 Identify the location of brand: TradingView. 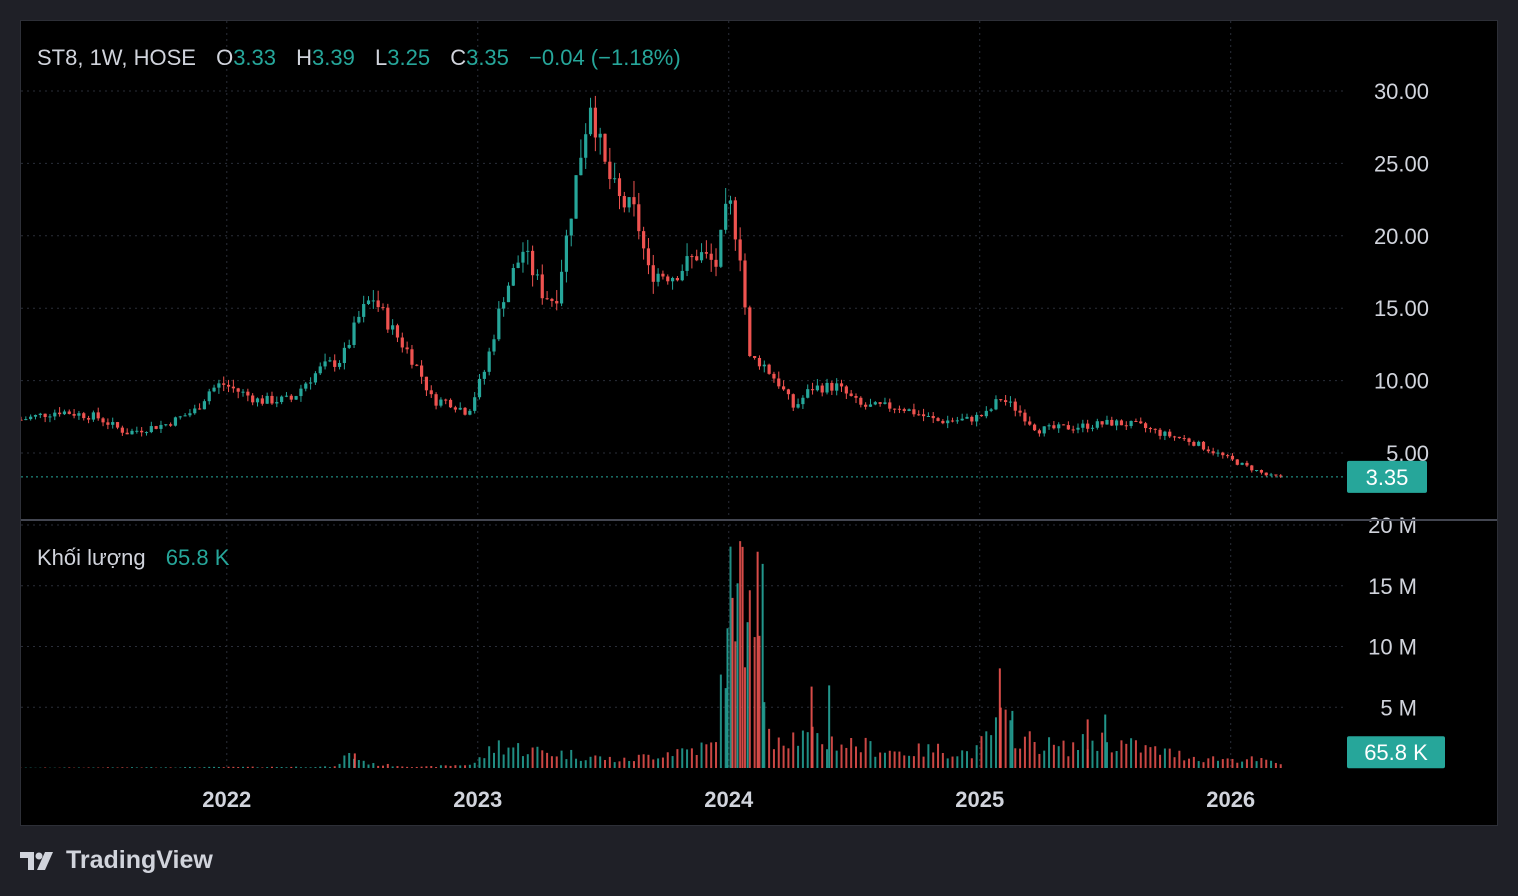
(116, 860).